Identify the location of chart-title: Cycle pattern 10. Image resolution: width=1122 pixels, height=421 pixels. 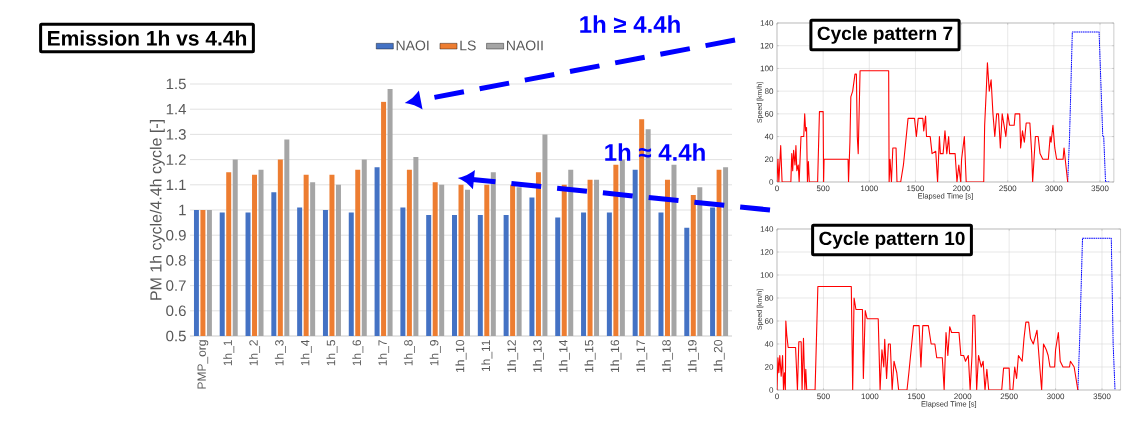
(892, 240).